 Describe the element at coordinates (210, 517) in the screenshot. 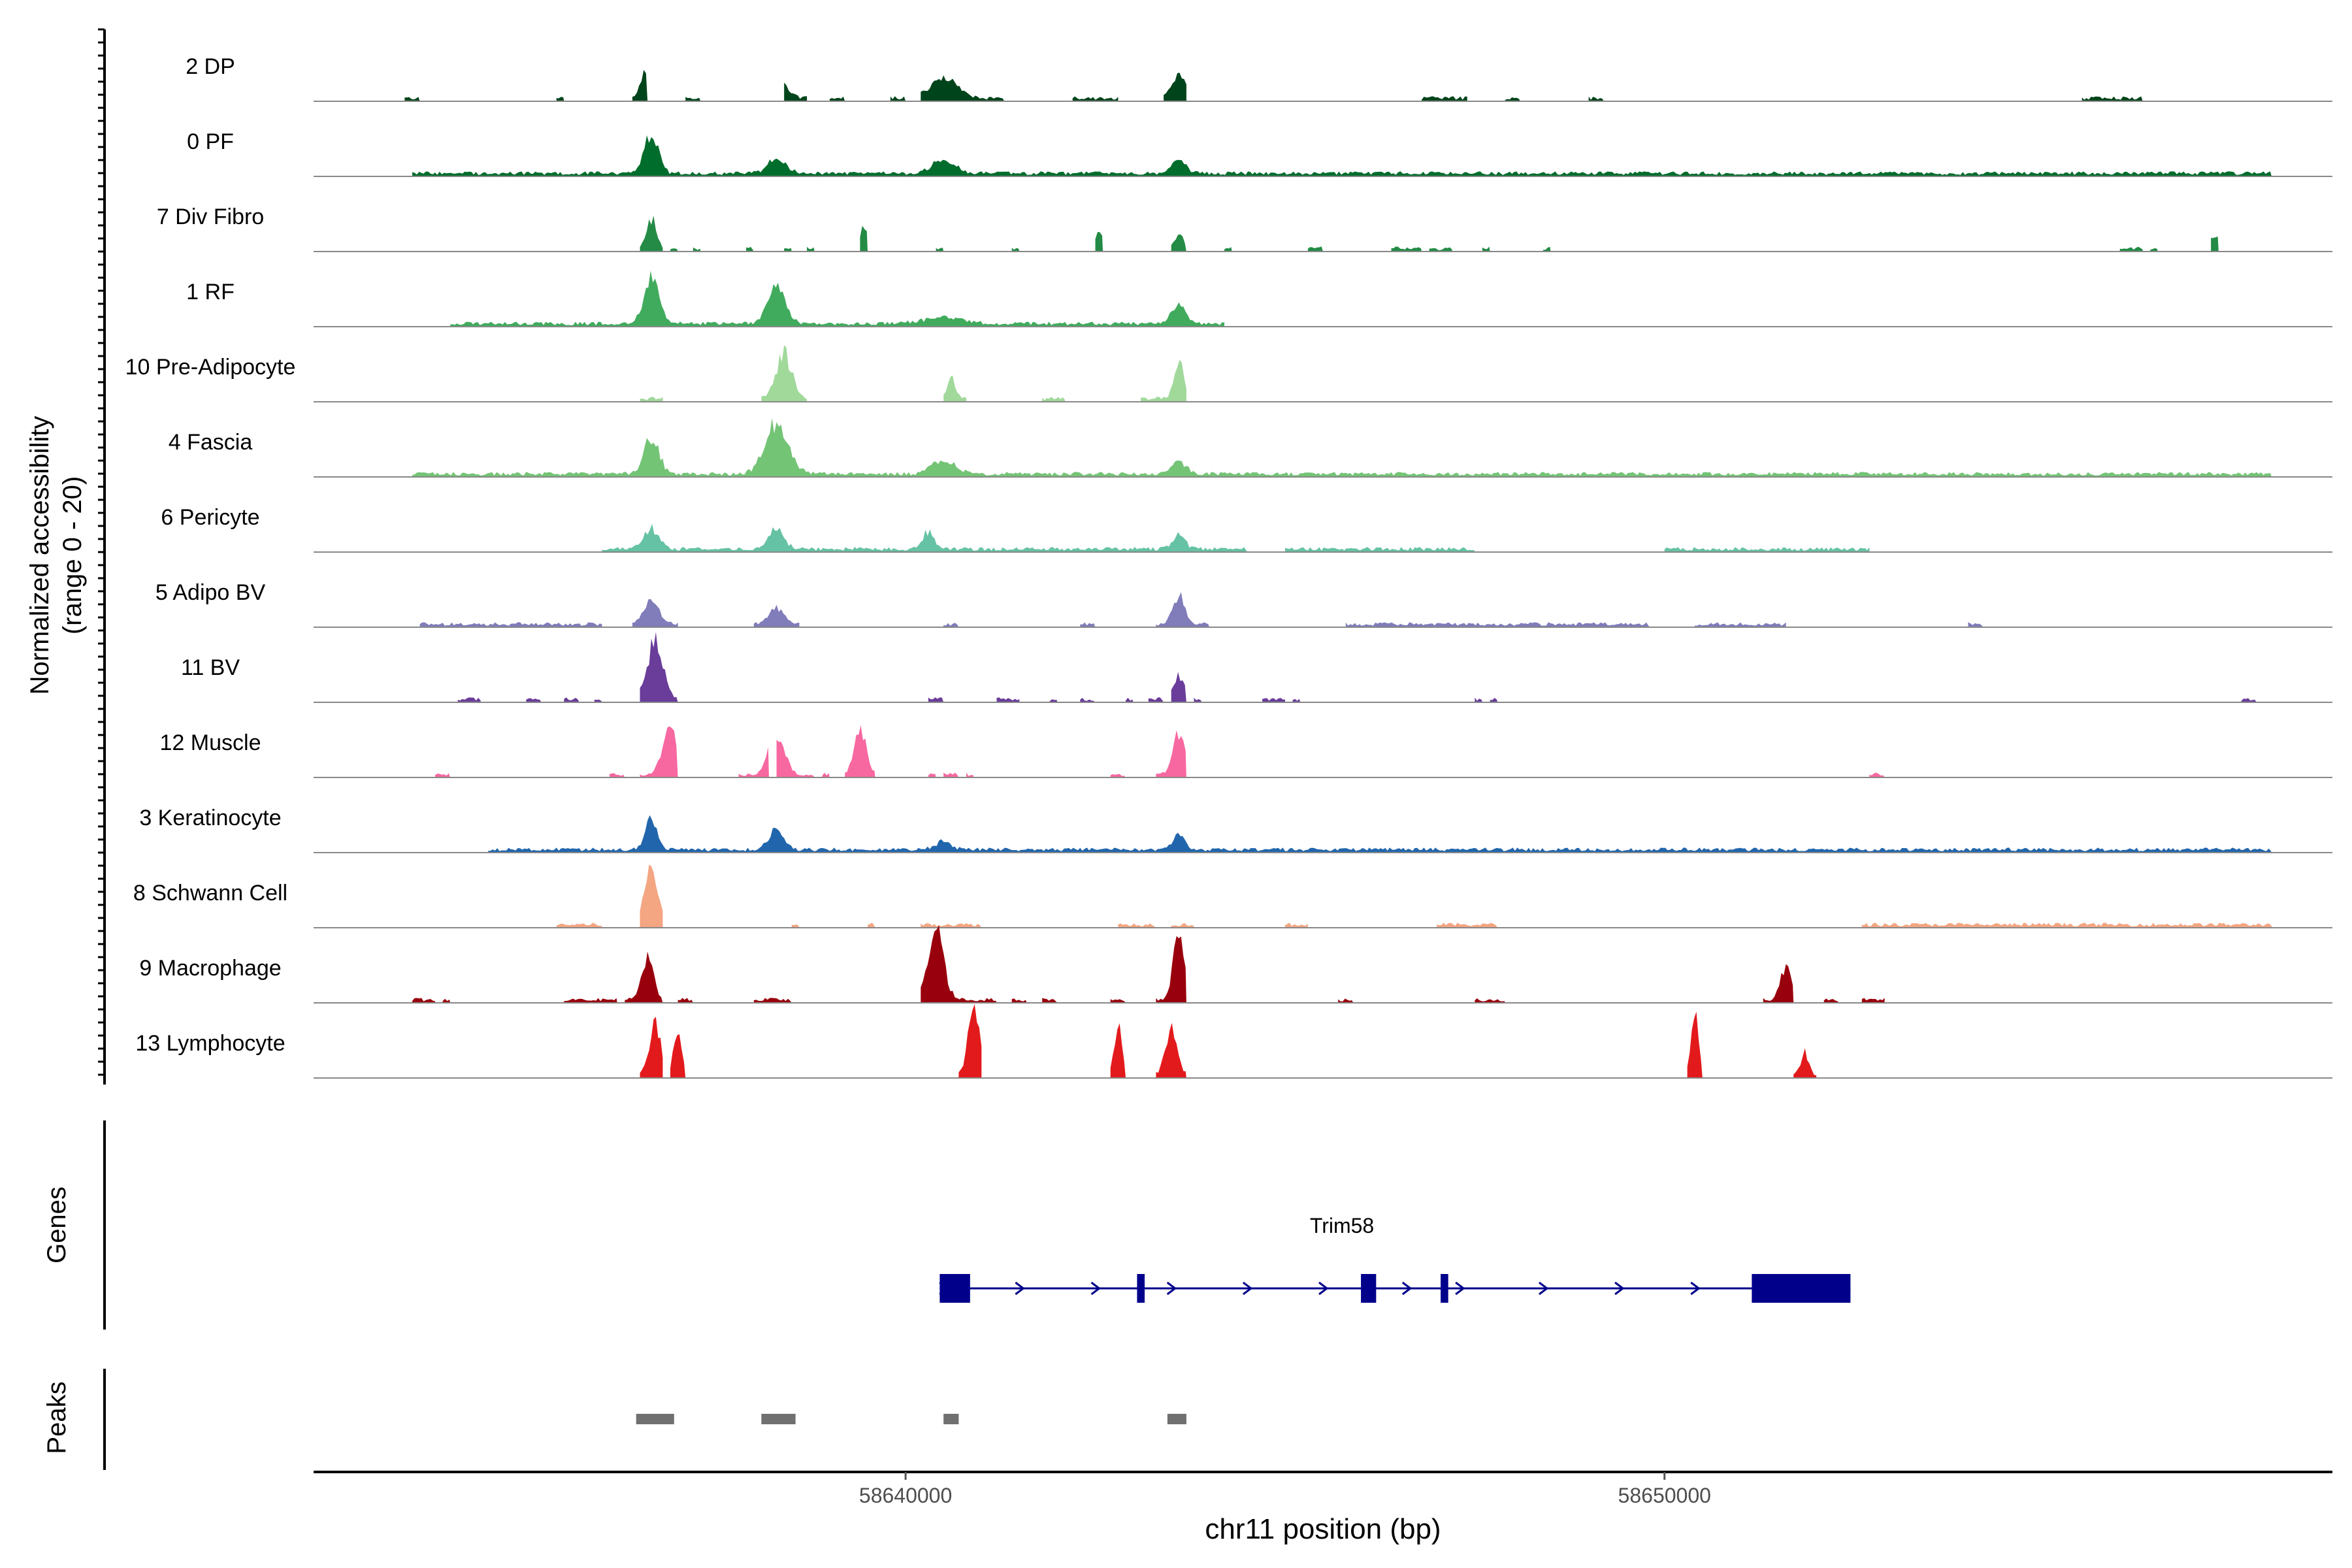

I see `track-label: 6 Pericyte` at that location.